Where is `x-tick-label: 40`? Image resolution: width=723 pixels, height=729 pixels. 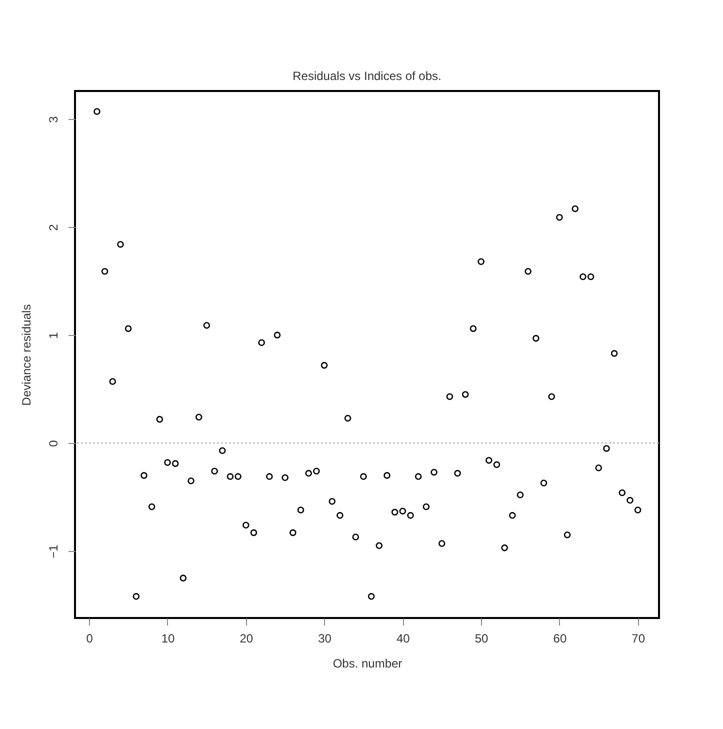 x-tick-label: 40 is located at coordinates (403, 639).